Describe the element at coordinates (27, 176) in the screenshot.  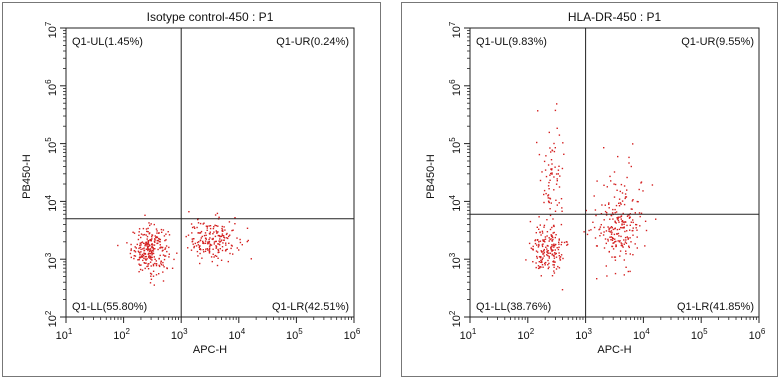
I see `y-axis-label: PB450-H` at that location.